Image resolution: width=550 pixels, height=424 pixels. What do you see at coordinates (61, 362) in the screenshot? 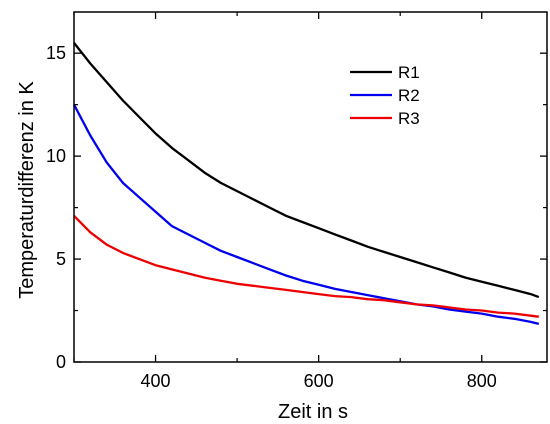
I see `y-tick-label: 0` at bounding box center [61, 362].